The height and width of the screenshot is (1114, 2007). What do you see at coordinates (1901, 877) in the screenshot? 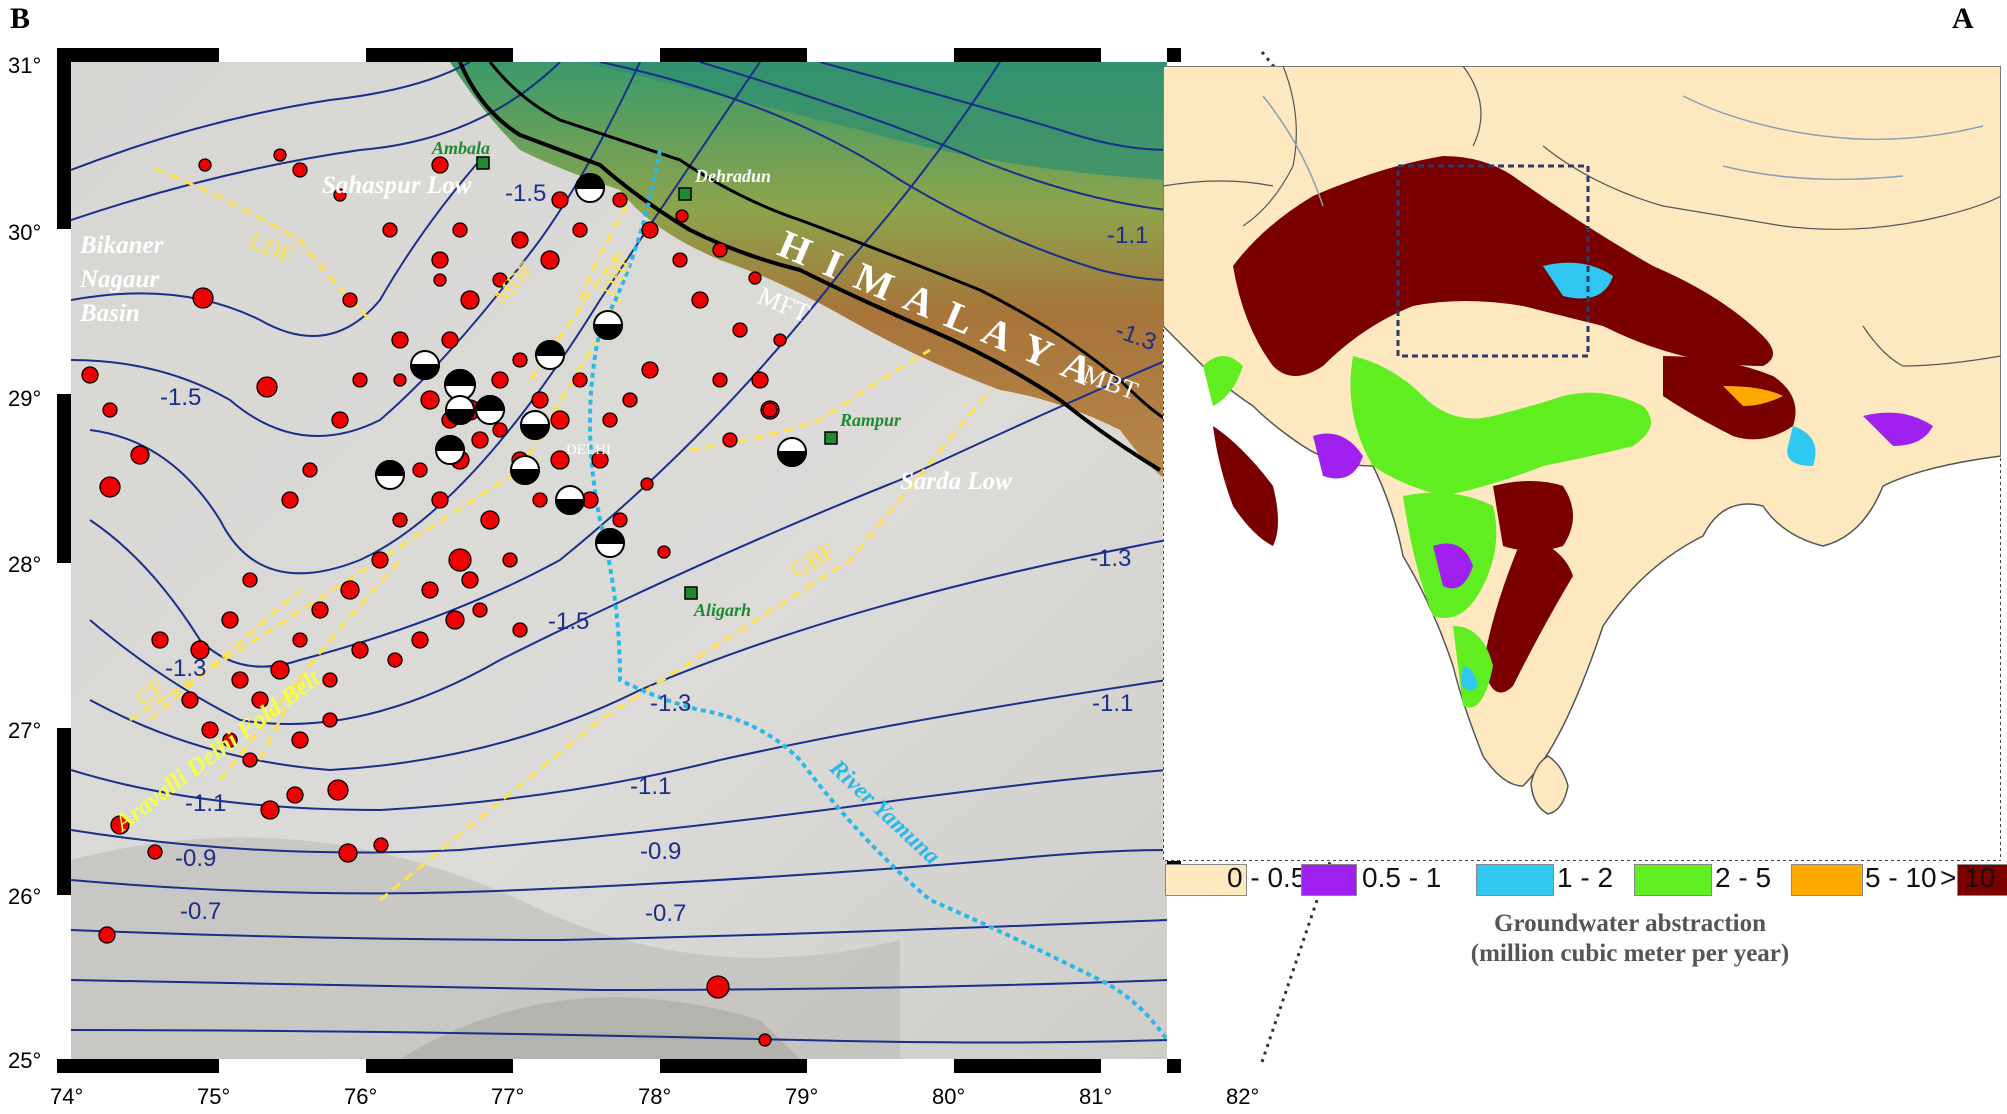
I see `legend-label: 5 - 10` at bounding box center [1901, 877].